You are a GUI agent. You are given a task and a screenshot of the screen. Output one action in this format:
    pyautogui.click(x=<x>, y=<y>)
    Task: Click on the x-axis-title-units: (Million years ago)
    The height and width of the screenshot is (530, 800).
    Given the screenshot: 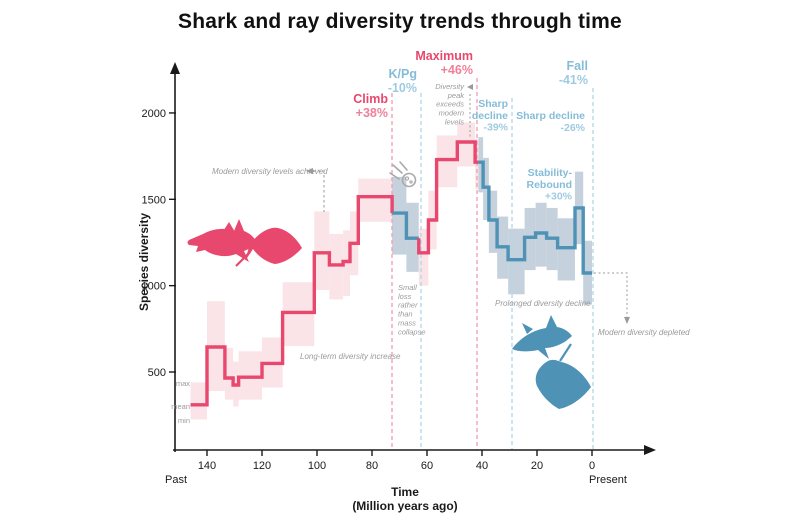 What is the action you would take?
    pyautogui.click(x=404, y=506)
    